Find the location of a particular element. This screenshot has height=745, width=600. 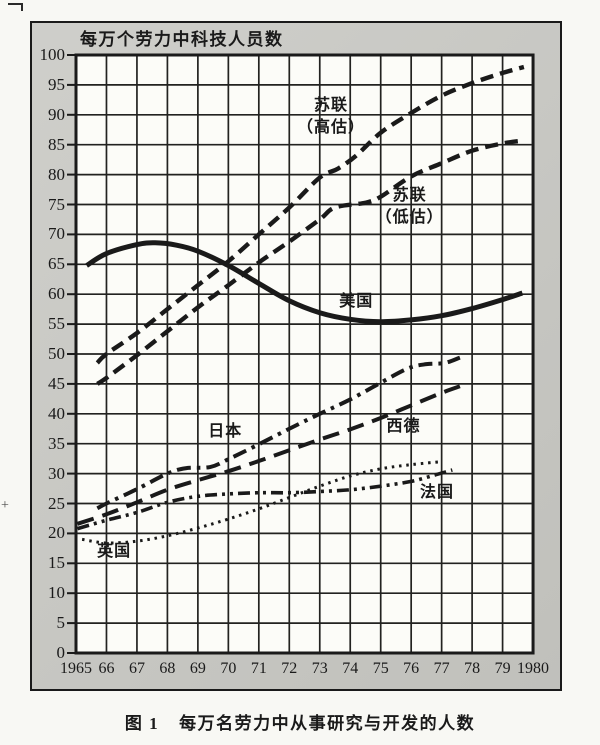

figure-caption-number: 图 1 is located at coordinates (142, 723).